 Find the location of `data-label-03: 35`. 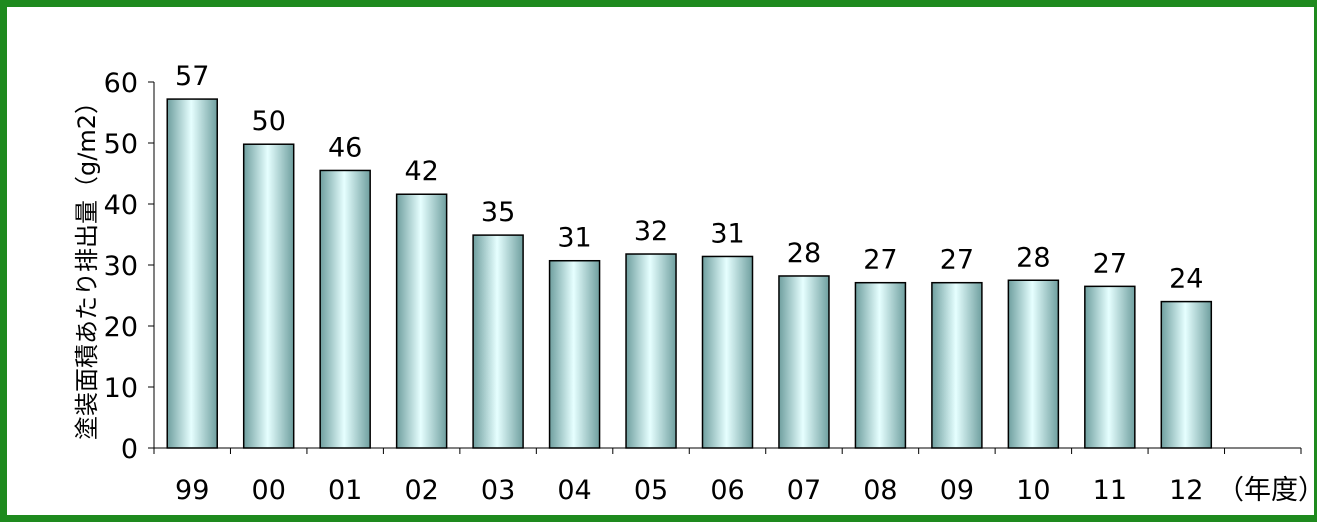

data-label-03: 35 is located at coordinates (498, 212).